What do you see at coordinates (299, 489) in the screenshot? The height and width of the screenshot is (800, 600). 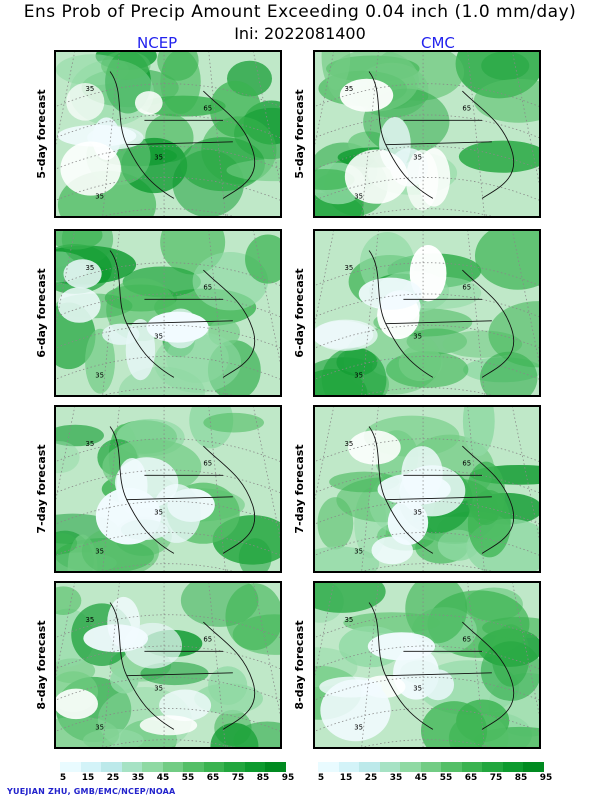 I see `row-label-cmc-7day: 7-day forecast` at bounding box center [299, 489].